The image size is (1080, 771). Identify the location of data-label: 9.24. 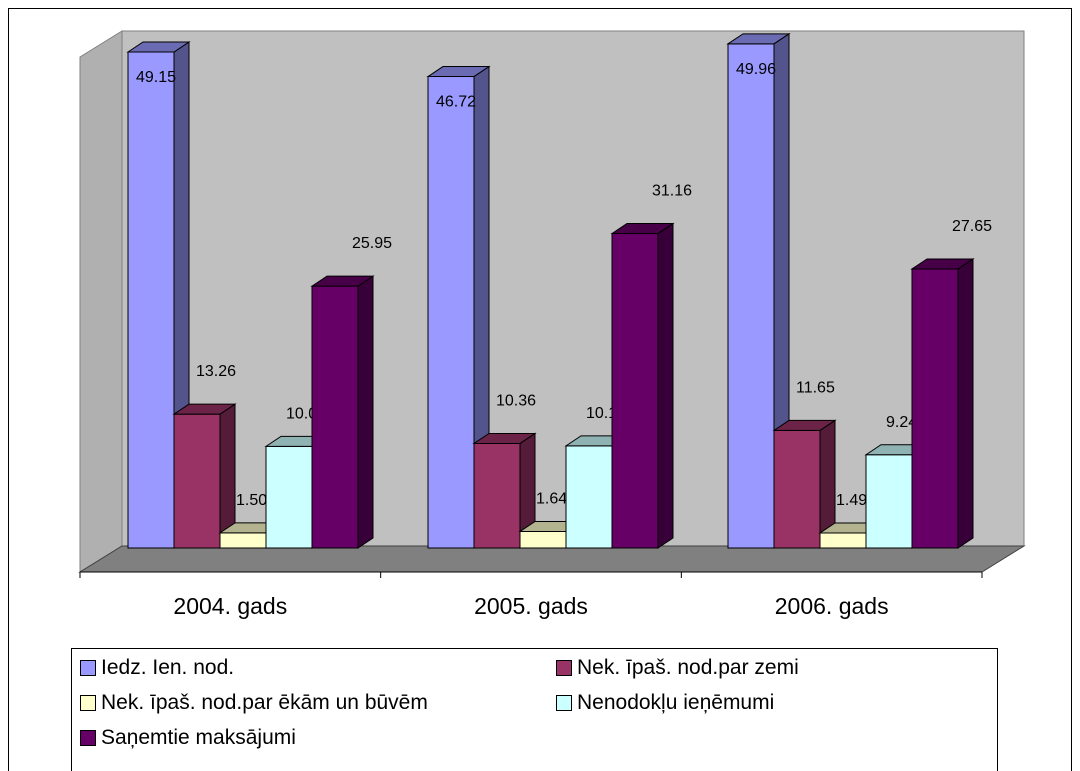
(901, 422).